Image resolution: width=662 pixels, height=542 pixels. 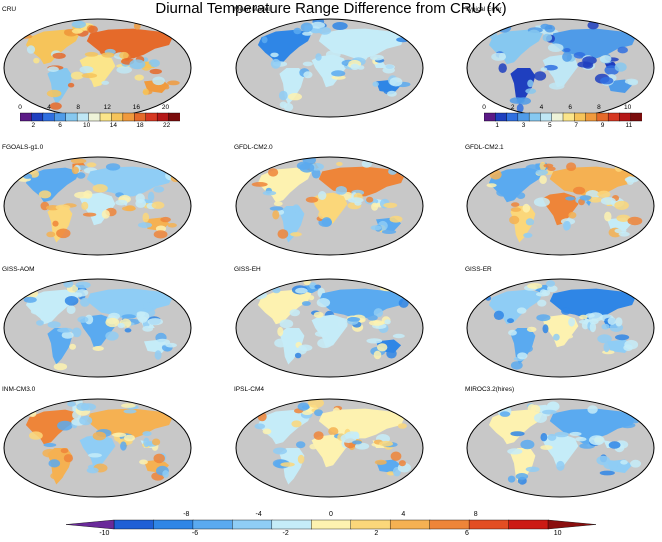 What do you see at coordinates (550, 125) in the screenshot?
I see `colorbar-tick-label: 5` at bounding box center [550, 125].